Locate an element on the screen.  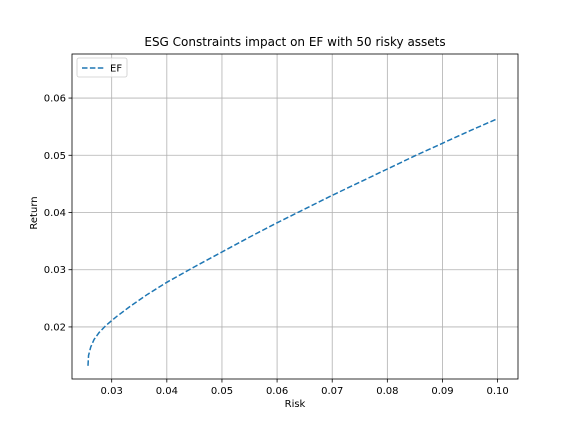
y-axis-label: Return is located at coordinates (34, 212).